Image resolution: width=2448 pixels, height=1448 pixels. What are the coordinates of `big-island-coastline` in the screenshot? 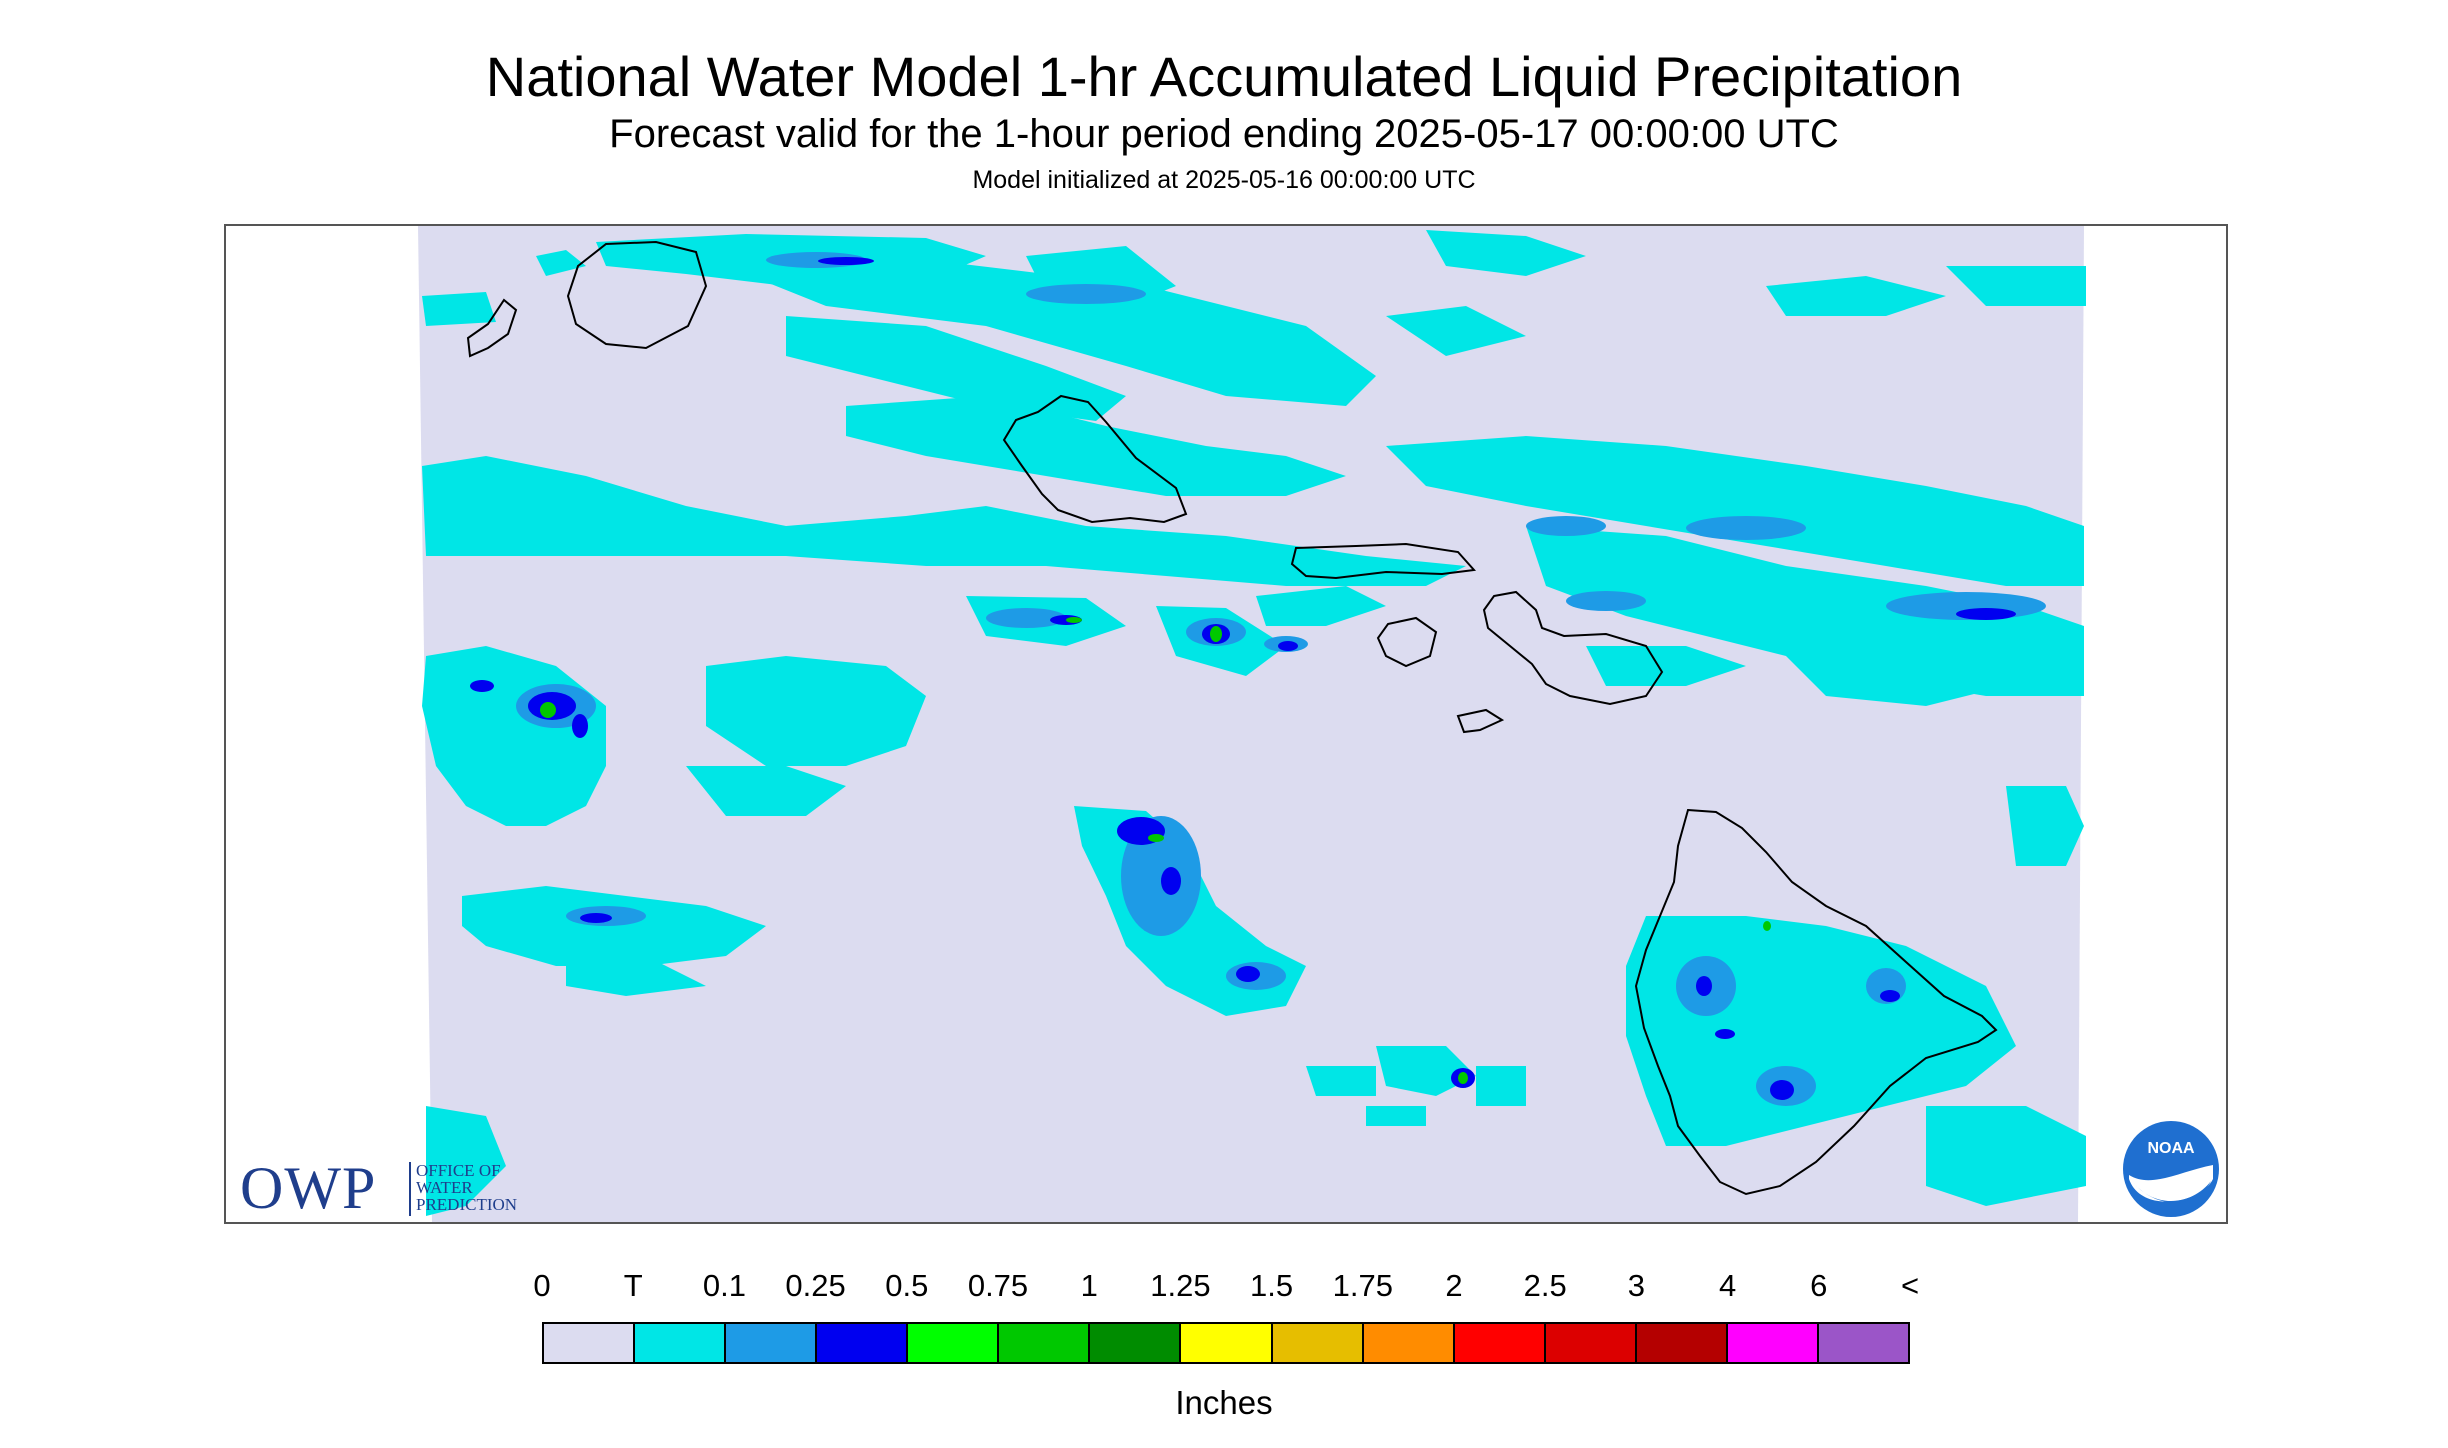 It's located at (1816, 1002).